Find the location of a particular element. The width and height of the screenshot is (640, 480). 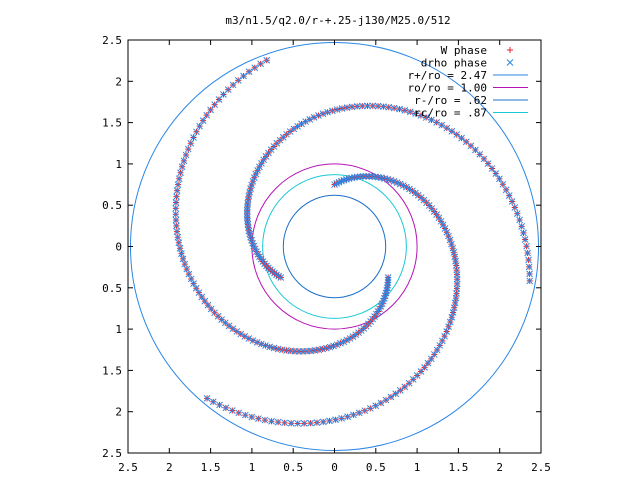

legend-label: r+/ro = 2.47 is located at coordinates (447, 75).